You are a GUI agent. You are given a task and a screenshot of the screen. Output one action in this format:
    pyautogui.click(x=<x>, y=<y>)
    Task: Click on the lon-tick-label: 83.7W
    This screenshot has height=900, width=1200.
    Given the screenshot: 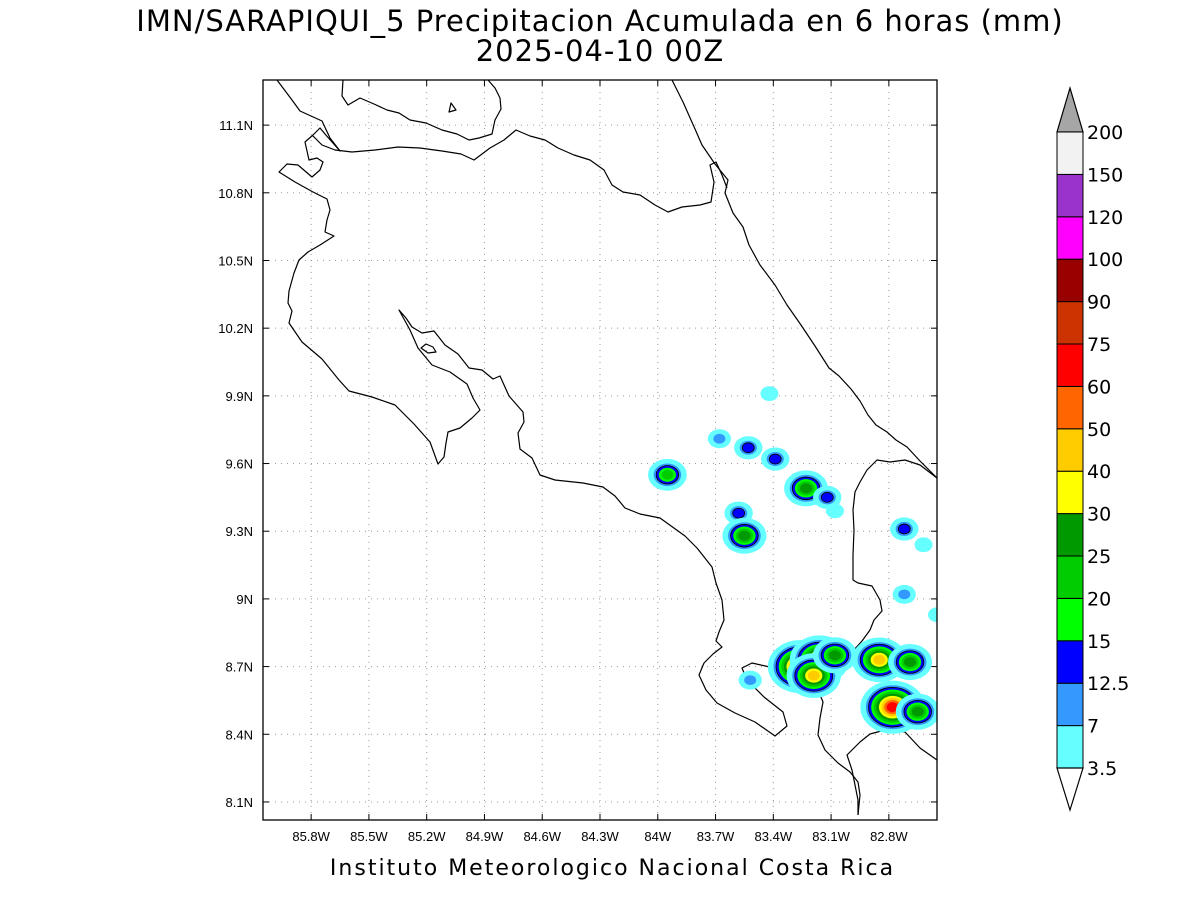 What is the action you would take?
    pyautogui.click(x=716, y=836)
    